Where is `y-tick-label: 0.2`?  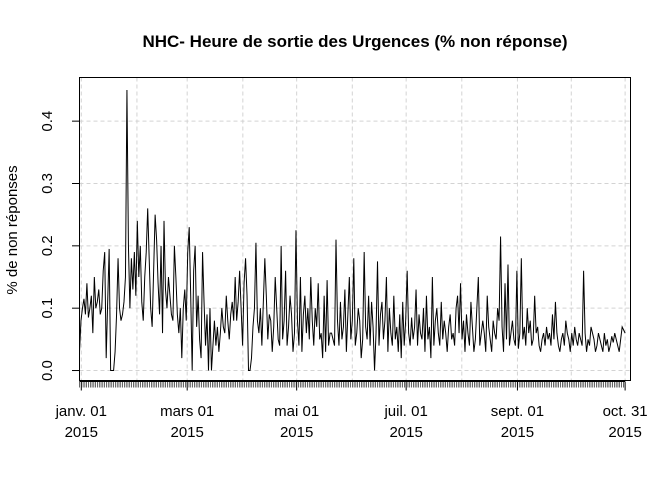
y-tick-label: 0.2 is located at coordinates (47, 245).